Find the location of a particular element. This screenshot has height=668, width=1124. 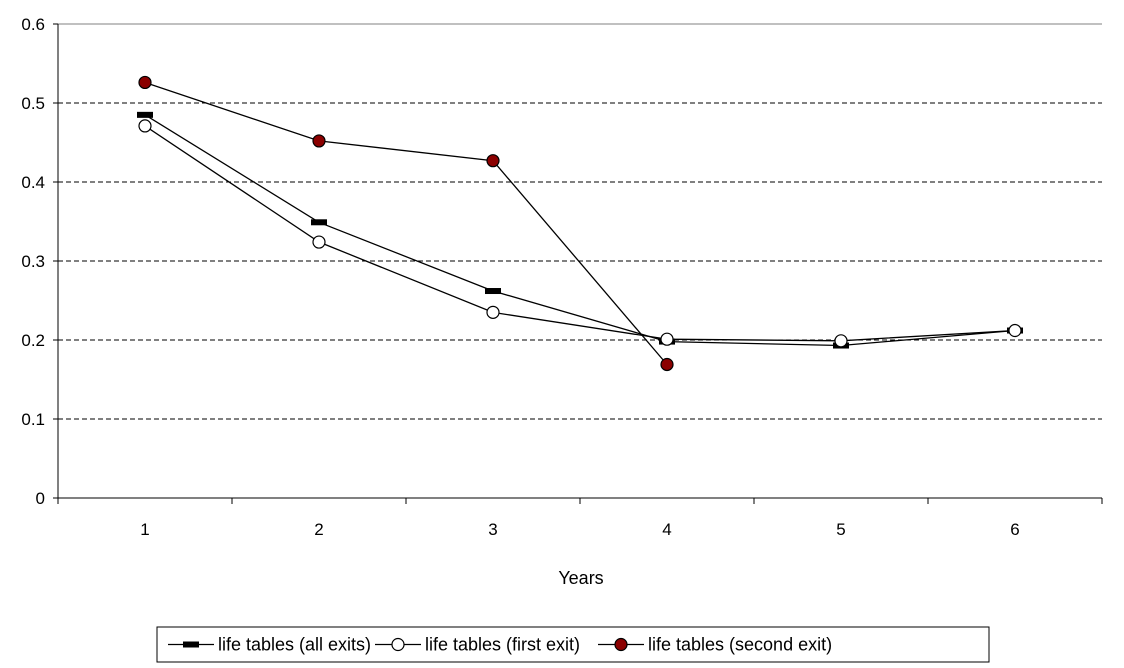

x-tick-label: 5 is located at coordinates (840, 529).